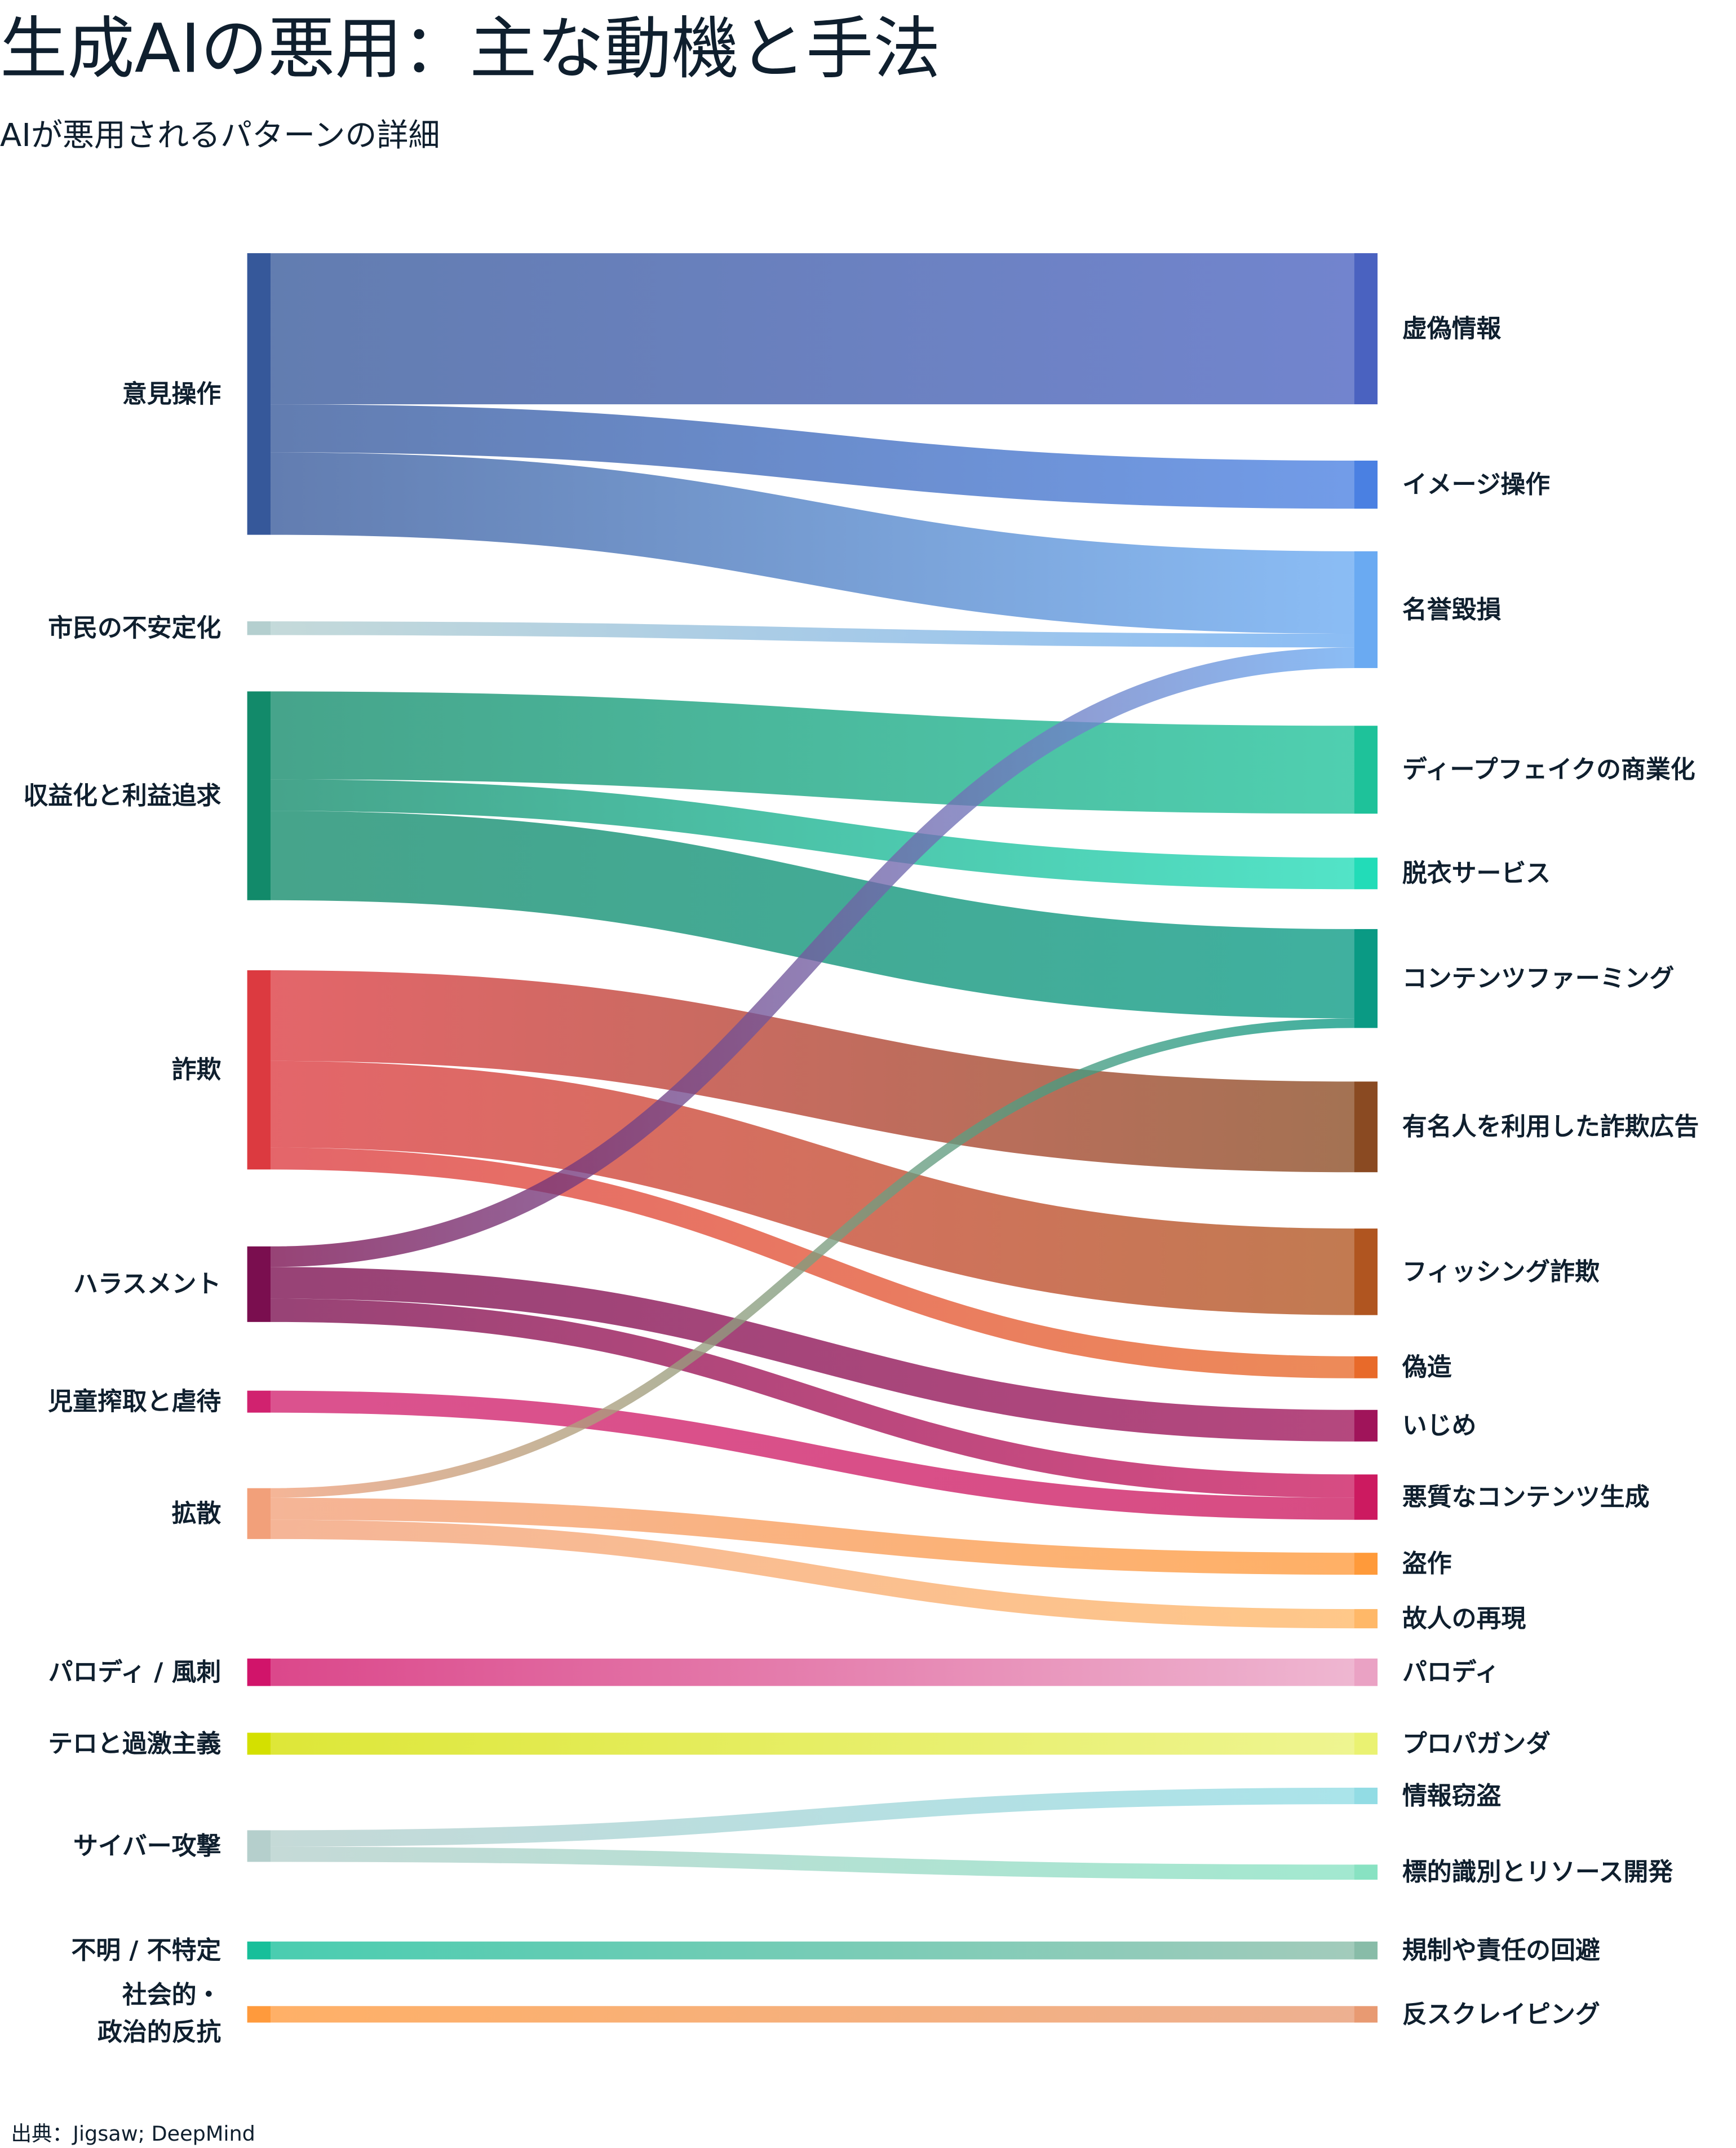 This screenshot has width=1736, height=2148. I want to click on sankey-link-s9-t16, so click(812, 1863).